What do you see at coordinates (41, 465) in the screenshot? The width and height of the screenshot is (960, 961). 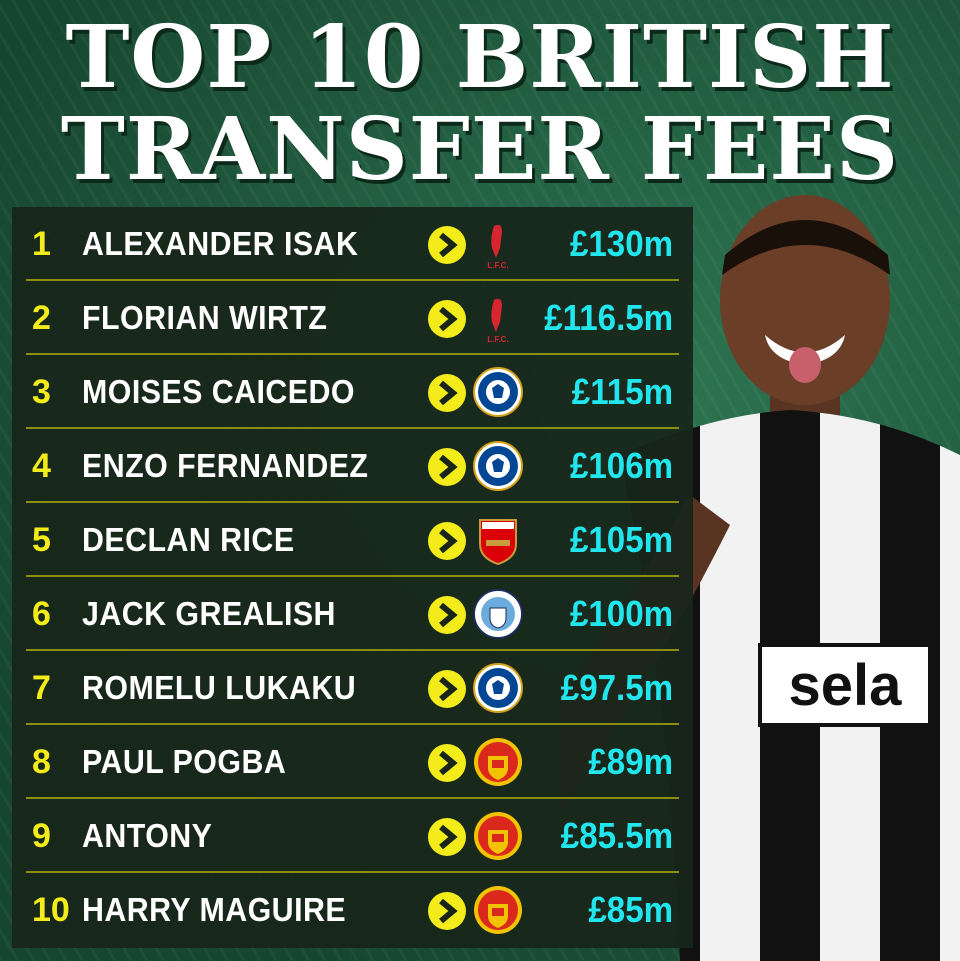 I see `rank: 4` at bounding box center [41, 465].